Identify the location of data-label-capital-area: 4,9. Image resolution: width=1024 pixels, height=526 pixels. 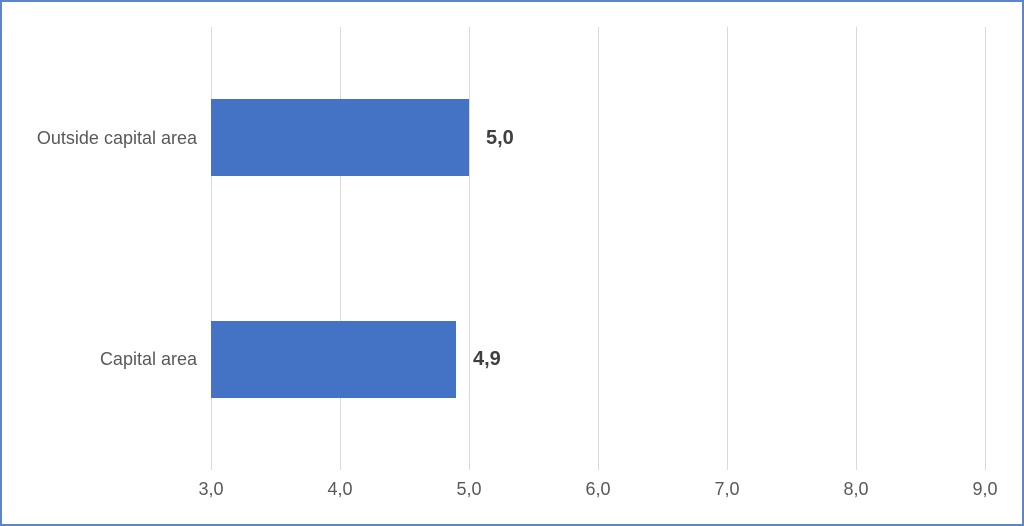
(487, 359).